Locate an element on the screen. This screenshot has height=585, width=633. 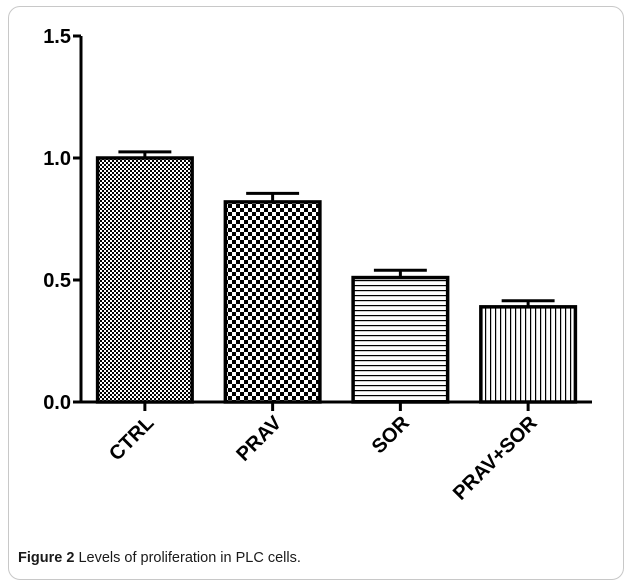
x-tick-label: CTRL is located at coordinates (131, 438).